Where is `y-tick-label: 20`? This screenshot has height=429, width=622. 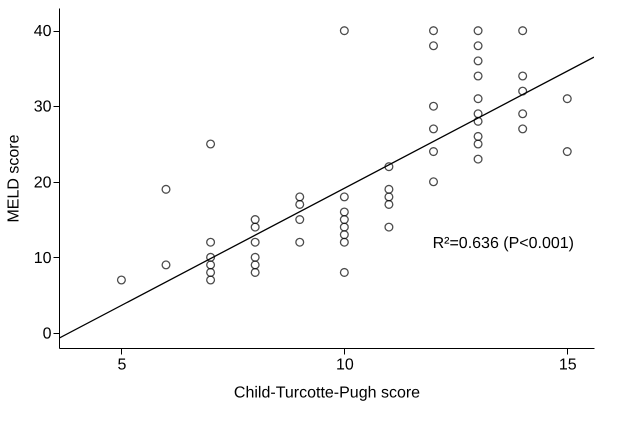 y-tick-label: 20 is located at coordinates (43, 183).